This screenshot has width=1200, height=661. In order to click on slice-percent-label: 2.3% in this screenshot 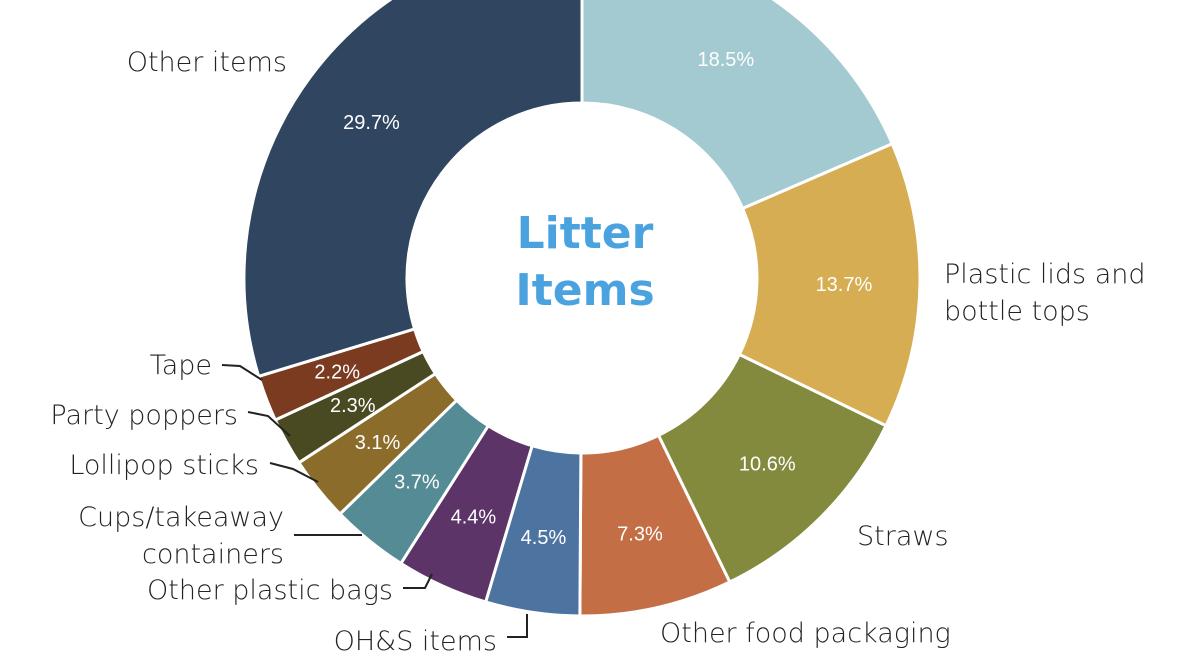, I will do `click(353, 406)`.